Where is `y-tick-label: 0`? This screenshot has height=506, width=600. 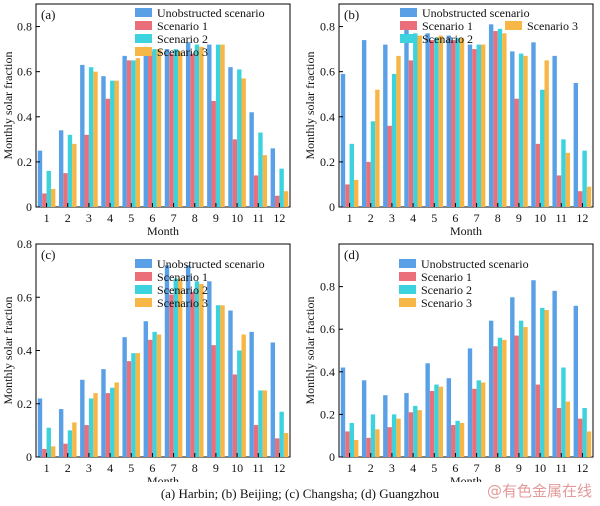
y-tick-label: 0 is located at coordinates (332, 207).